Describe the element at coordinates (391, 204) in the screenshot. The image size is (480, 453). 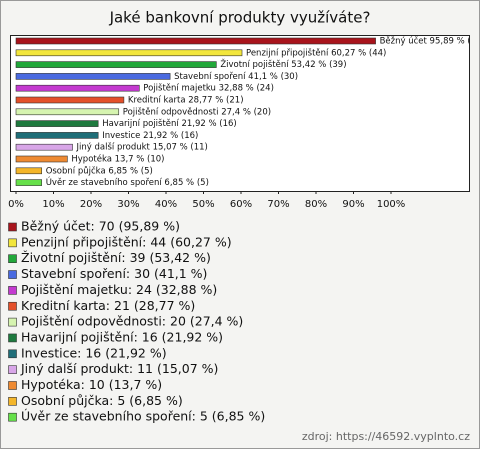
I see `x-tick-label: 100%` at that location.